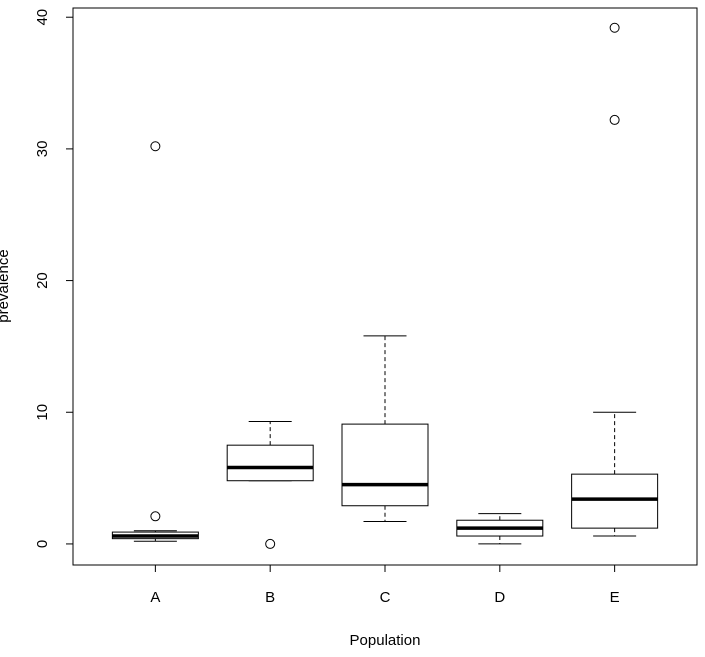  What do you see at coordinates (42, 17) in the screenshot?
I see `y-tick-label: 40` at bounding box center [42, 17].